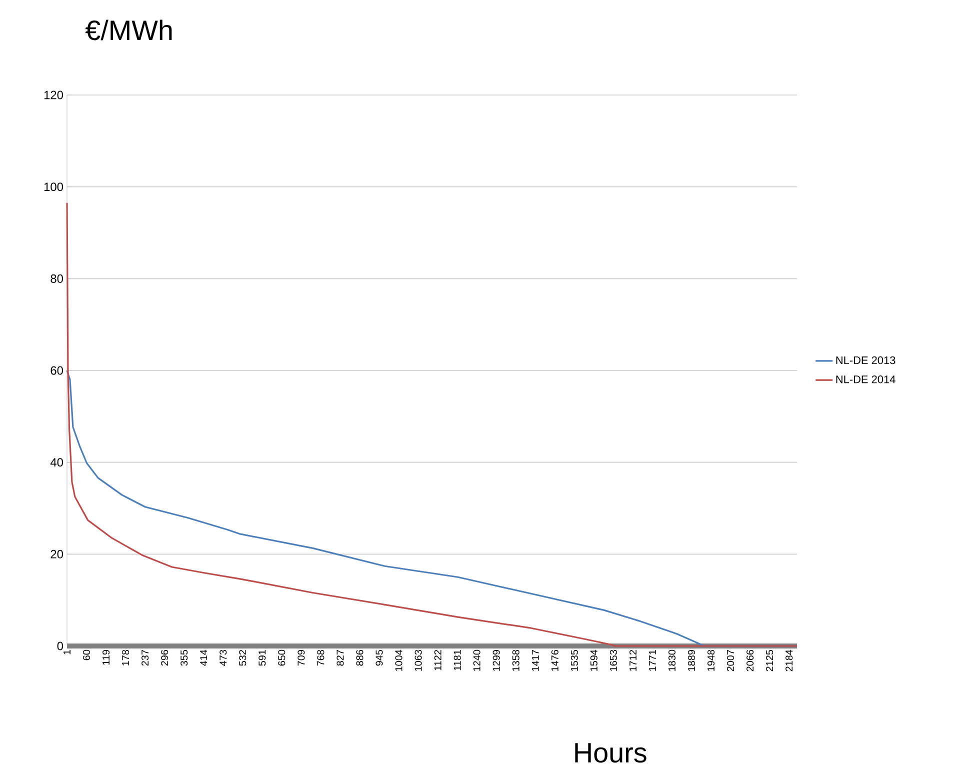 The height and width of the screenshot is (775, 955). What do you see at coordinates (164, 658) in the screenshot?
I see `x-tick-label: 296` at bounding box center [164, 658].